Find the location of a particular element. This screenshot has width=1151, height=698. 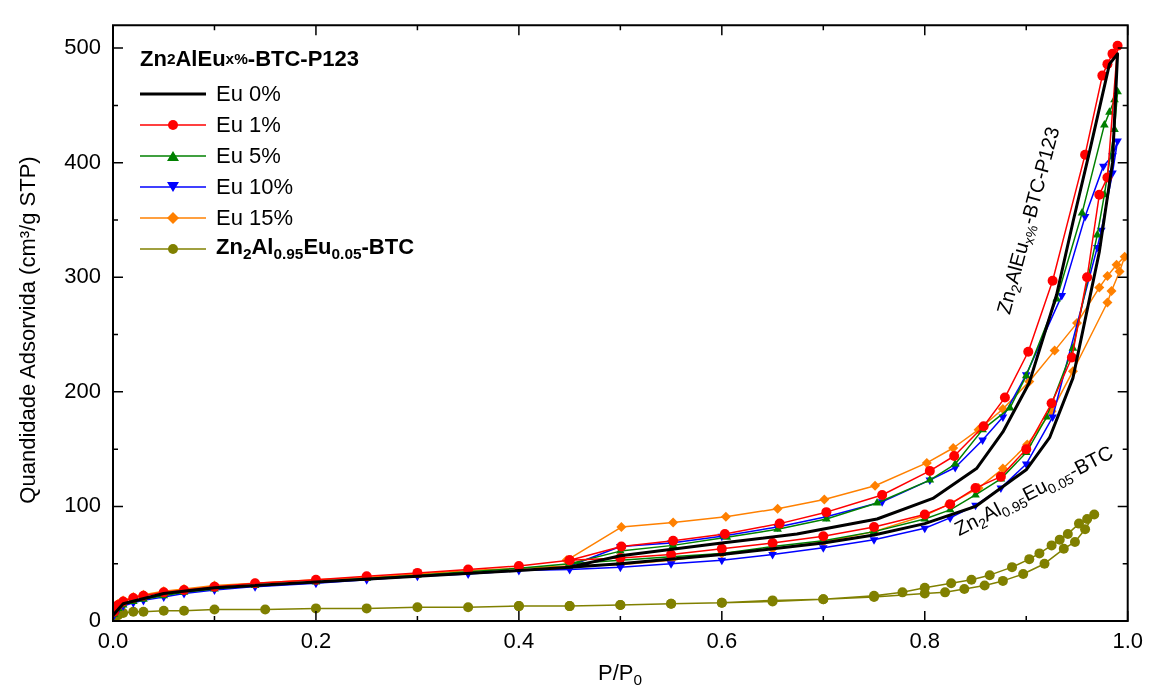

y-axis-title: Quandidade Adsorvida (cm³/g STP) is located at coordinates (28, 330).